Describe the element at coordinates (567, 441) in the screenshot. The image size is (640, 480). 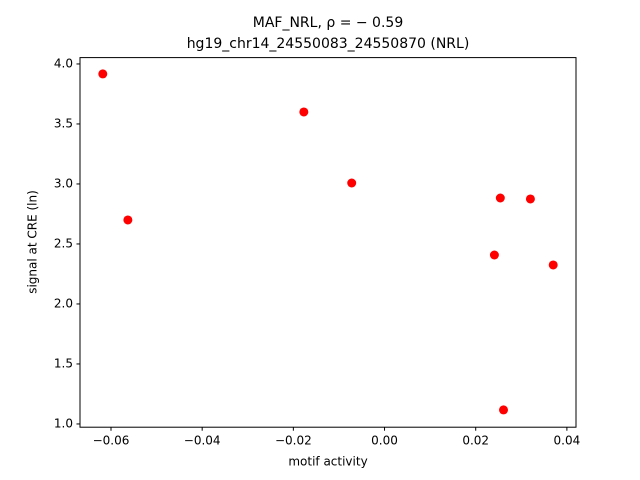
I see `x-tick-label: 0.04` at that location.